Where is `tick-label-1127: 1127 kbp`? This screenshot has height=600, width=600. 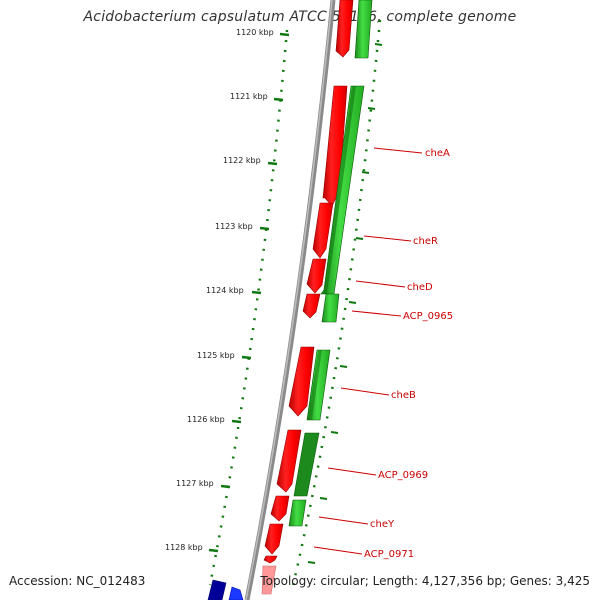 tick-label-1127: 1127 kbp is located at coordinates (195, 483).